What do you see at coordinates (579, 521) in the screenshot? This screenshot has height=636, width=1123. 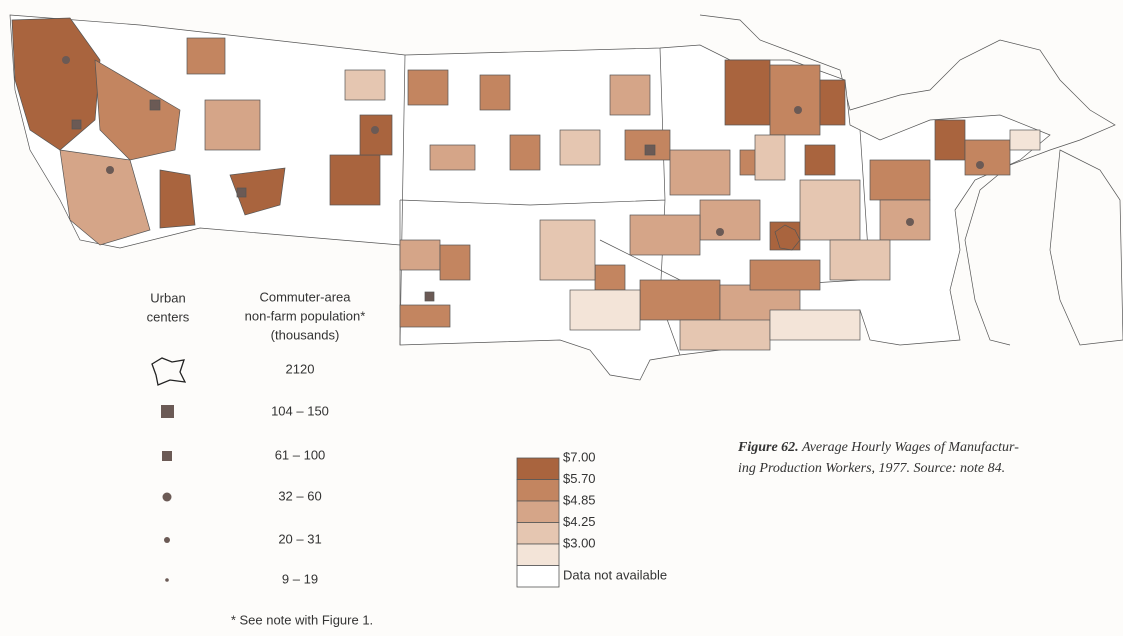 I see `legend-label: $4.25` at bounding box center [579, 521].